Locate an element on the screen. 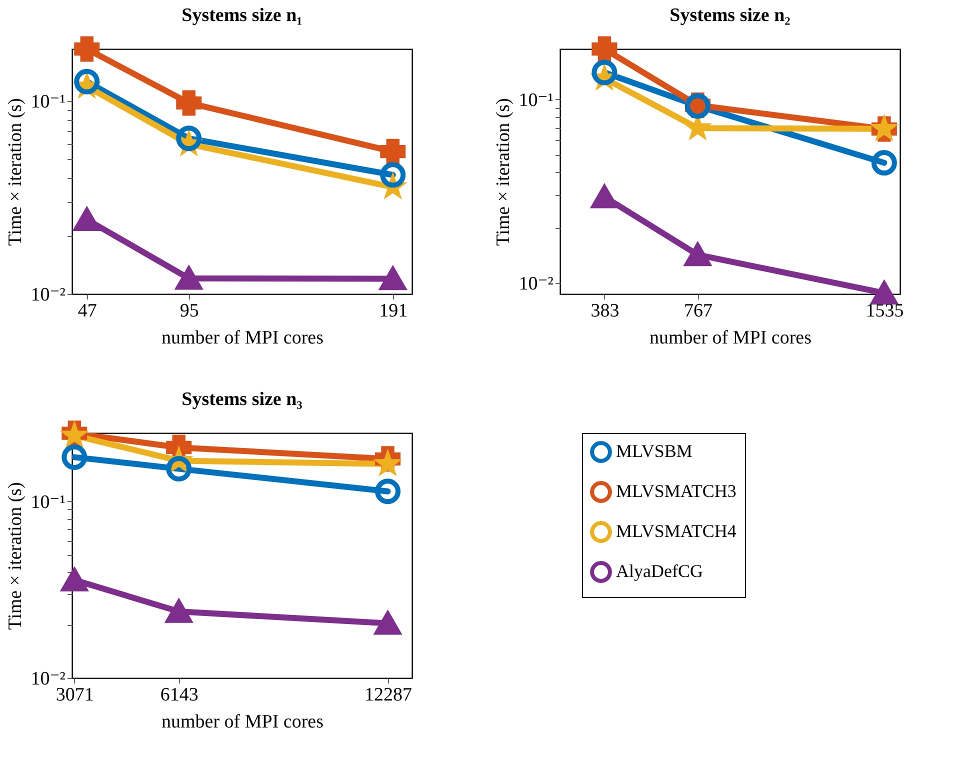 This screenshot has height=764, width=973. x-tick-label: 12287 is located at coordinates (388, 695).